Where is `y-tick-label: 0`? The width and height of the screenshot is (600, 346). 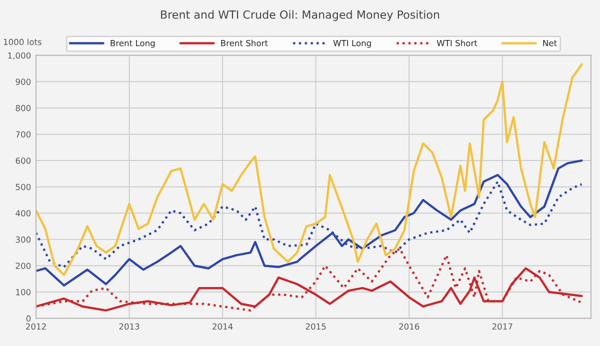 y-tick-label: 0 is located at coordinates (28, 318).